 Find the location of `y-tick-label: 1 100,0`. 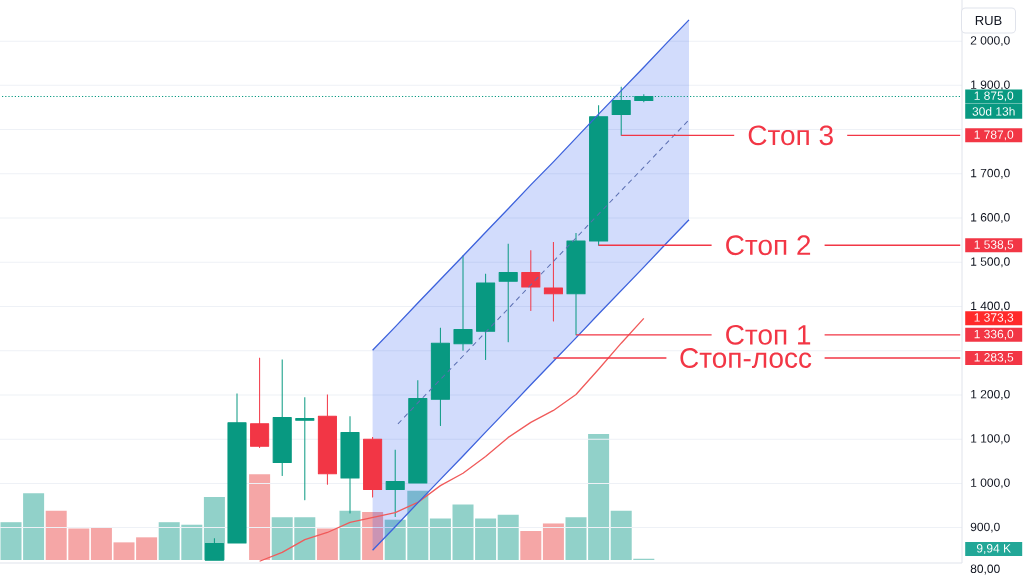

y-tick-label: 1 100,0 is located at coordinates (990, 439).